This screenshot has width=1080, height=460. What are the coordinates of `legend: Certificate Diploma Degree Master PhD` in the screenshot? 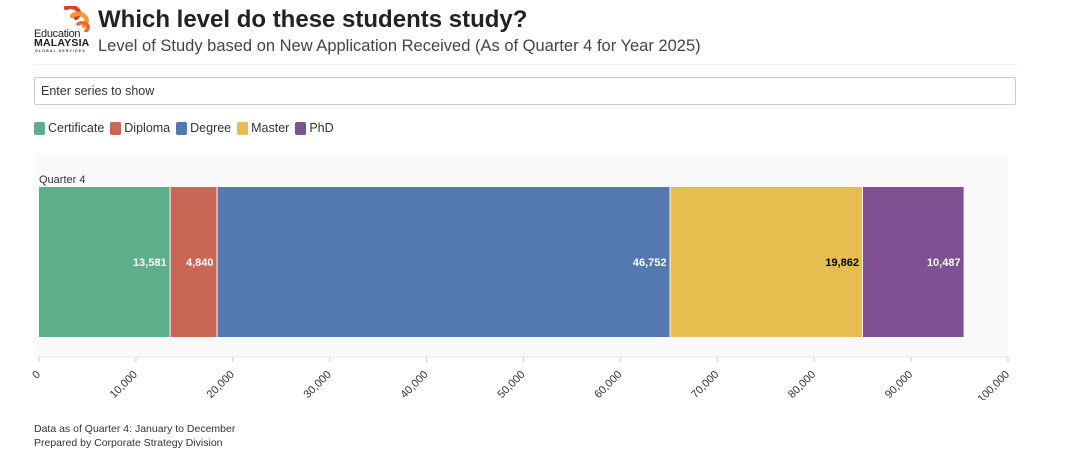 It's located at (187, 128).